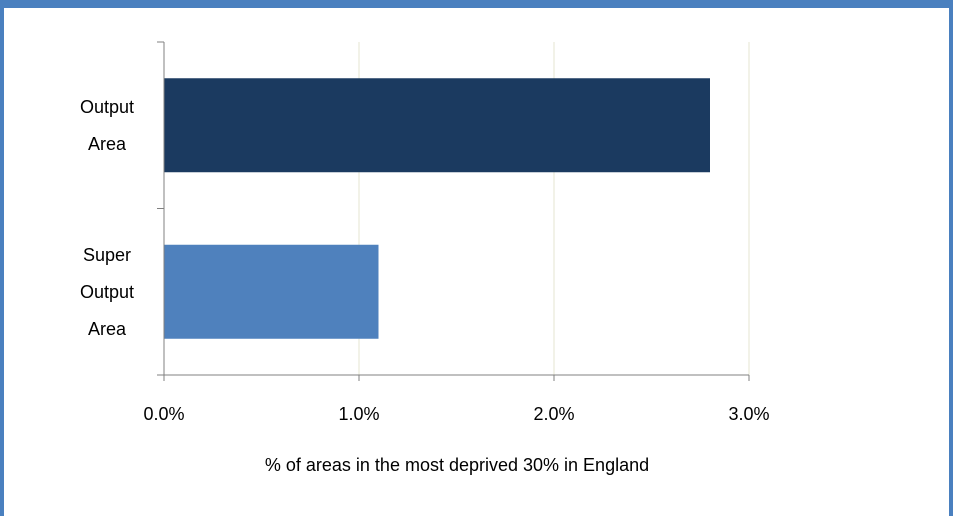  I want to click on category-label: Super, so click(107, 255).